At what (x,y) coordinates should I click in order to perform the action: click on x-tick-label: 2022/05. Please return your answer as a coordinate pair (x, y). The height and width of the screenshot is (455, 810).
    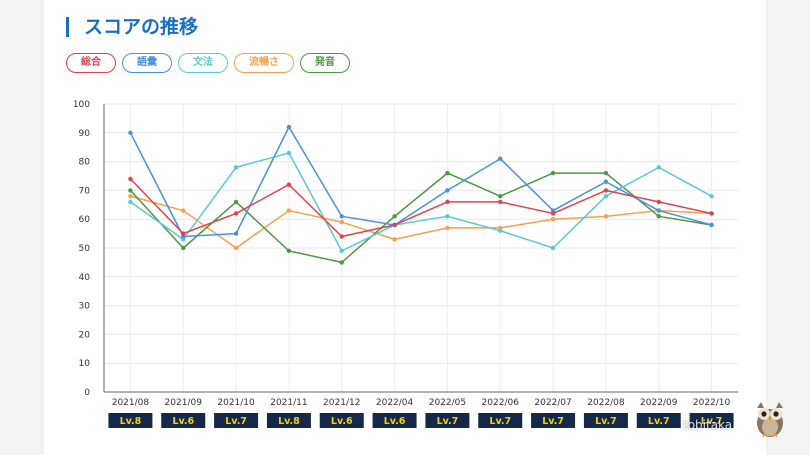
    Looking at the image, I should click on (447, 403).